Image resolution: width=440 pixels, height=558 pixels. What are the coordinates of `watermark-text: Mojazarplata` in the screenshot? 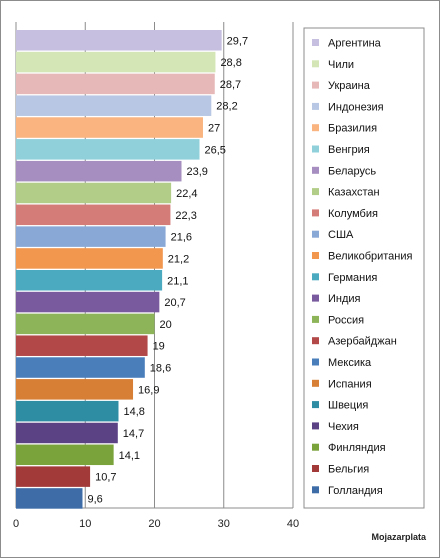 It's located at (399, 537).